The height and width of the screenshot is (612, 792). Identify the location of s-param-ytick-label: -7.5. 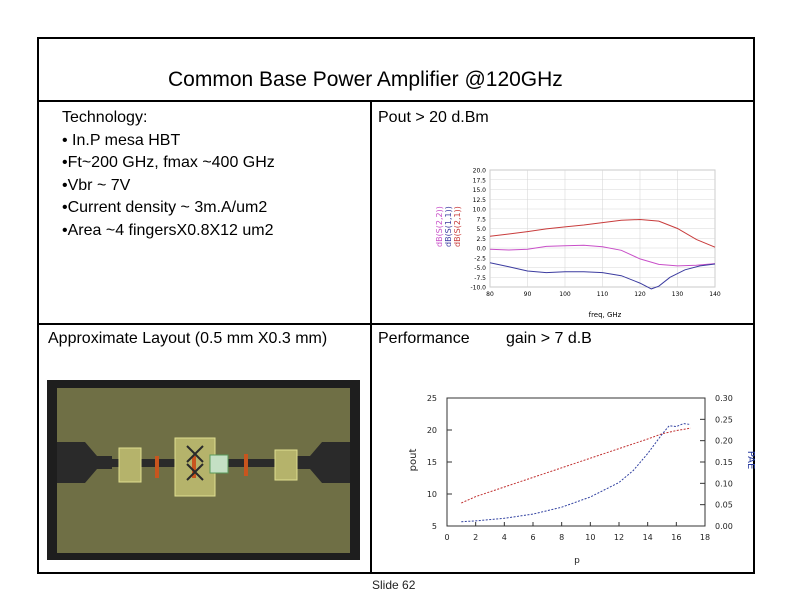
(480, 278).